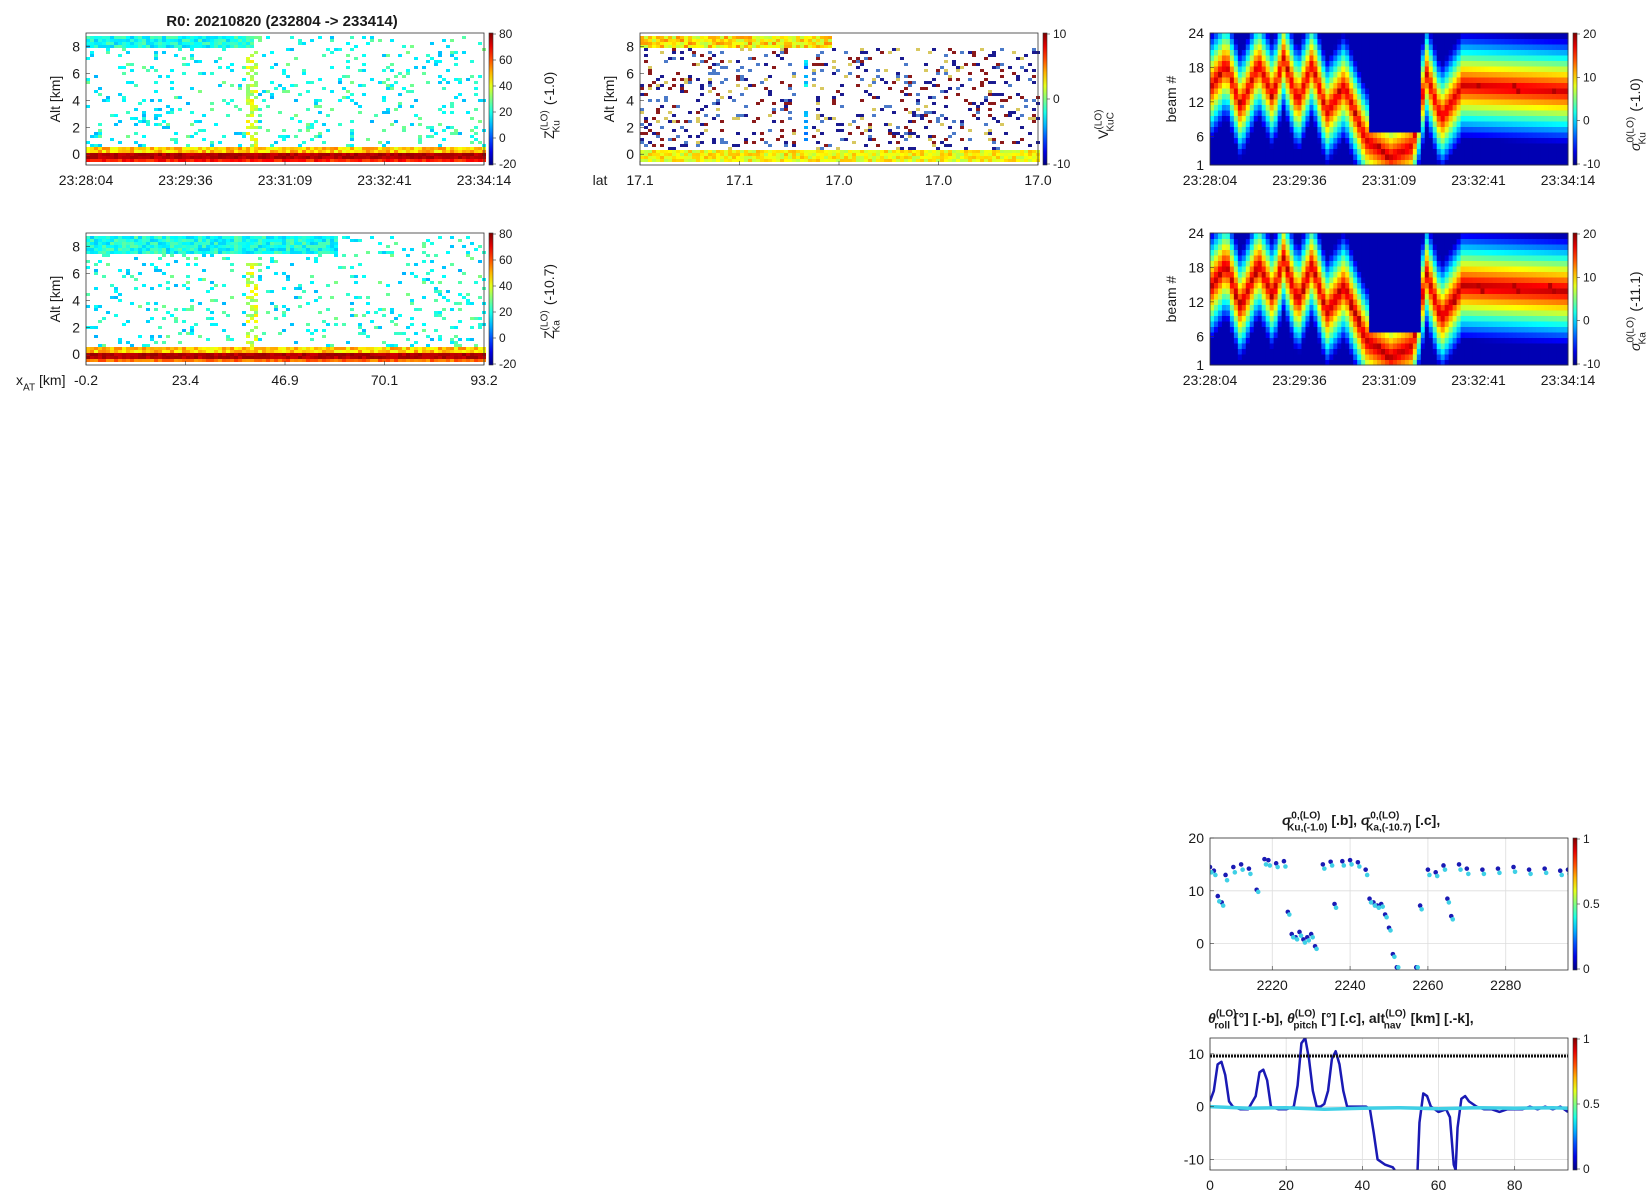 This screenshot has width=1650, height=1200. I want to click on colorbar-tick: 0.5, so click(1591, 904).